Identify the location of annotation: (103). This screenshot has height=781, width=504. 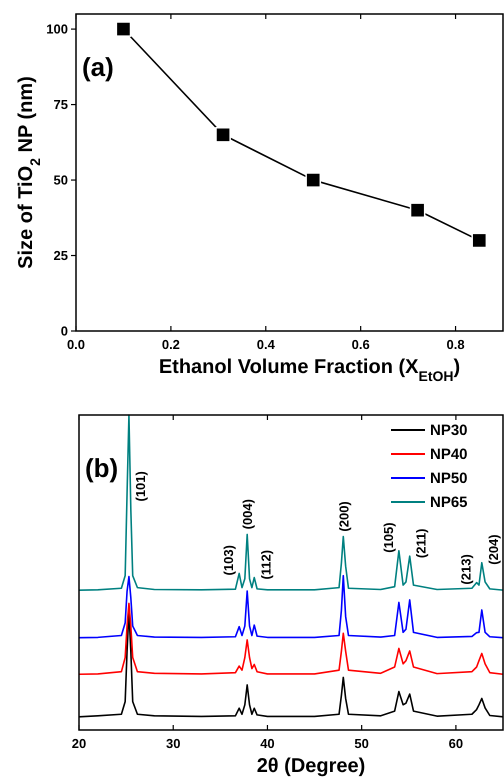
(228, 560).